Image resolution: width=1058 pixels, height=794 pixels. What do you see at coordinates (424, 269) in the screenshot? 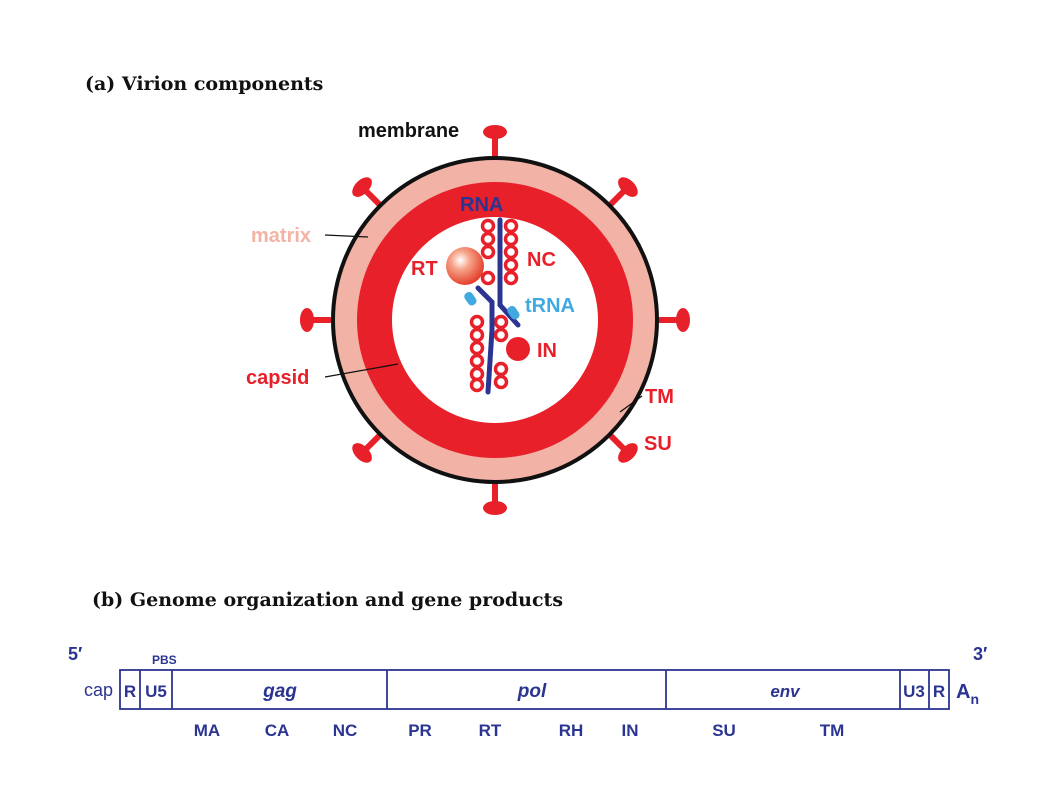
I see `rt-label: RT` at bounding box center [424, 269].